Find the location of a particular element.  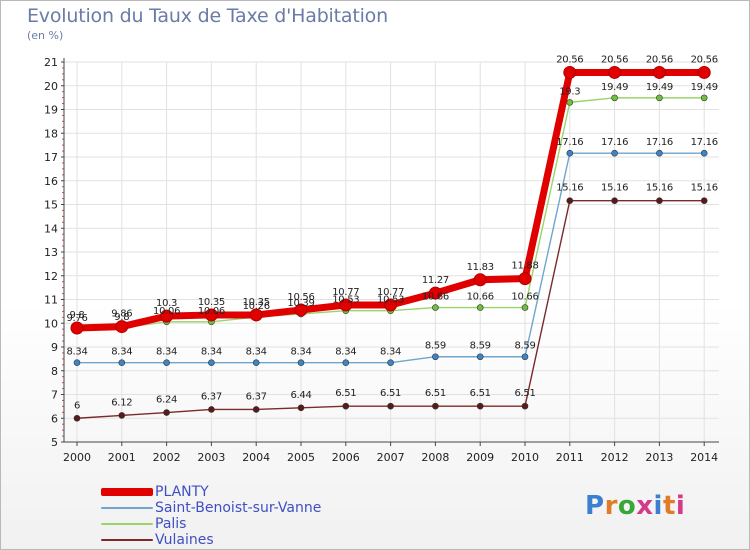

data-label-saint-benoist: 8.59 is located at coordinates (480, 346).